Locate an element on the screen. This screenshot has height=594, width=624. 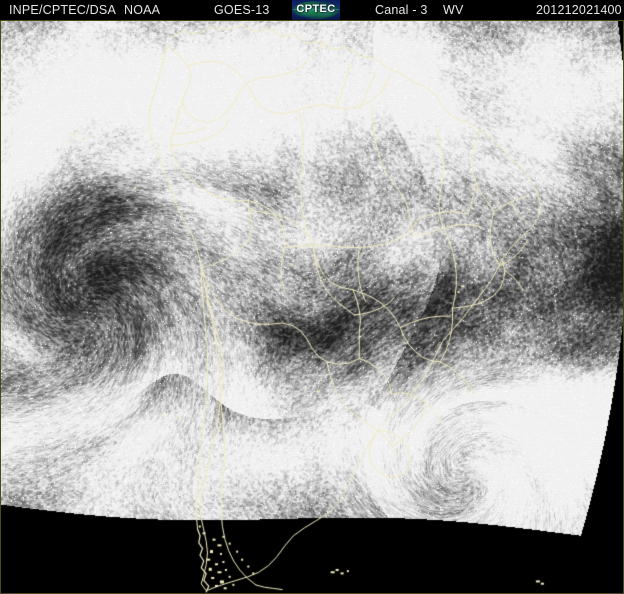
cptec-logo-text: CPTEC is located at coordinates (316, 9).